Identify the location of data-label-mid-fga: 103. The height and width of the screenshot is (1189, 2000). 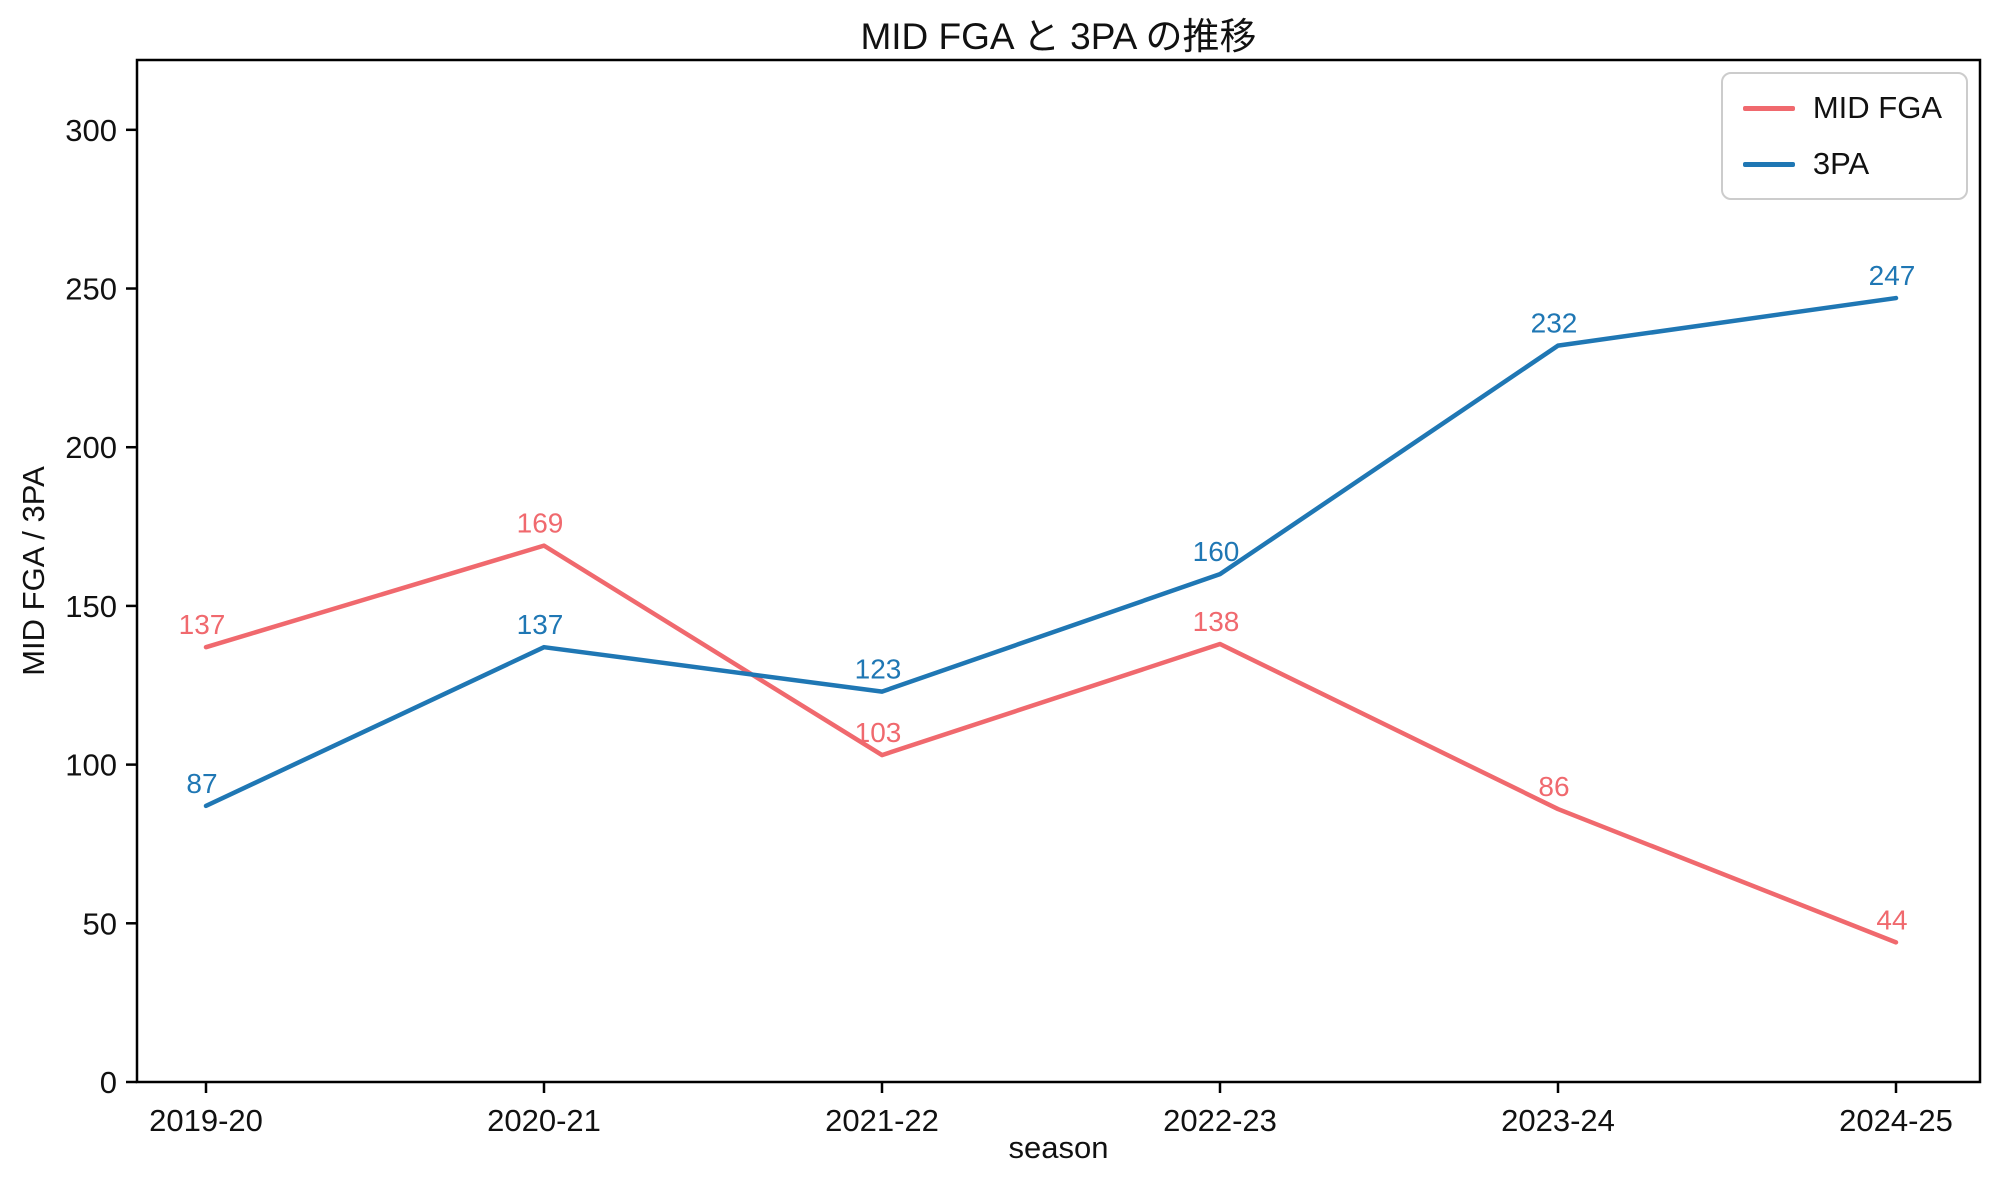
(878, 732).